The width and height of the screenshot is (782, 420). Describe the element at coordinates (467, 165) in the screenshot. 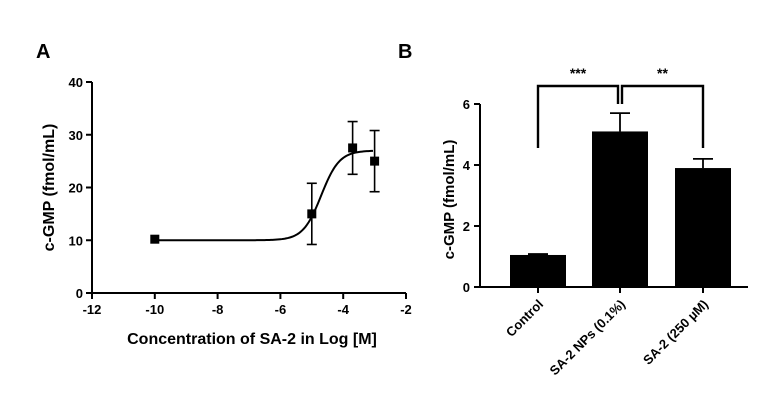

I see `y-tick-label: 4` at that location.